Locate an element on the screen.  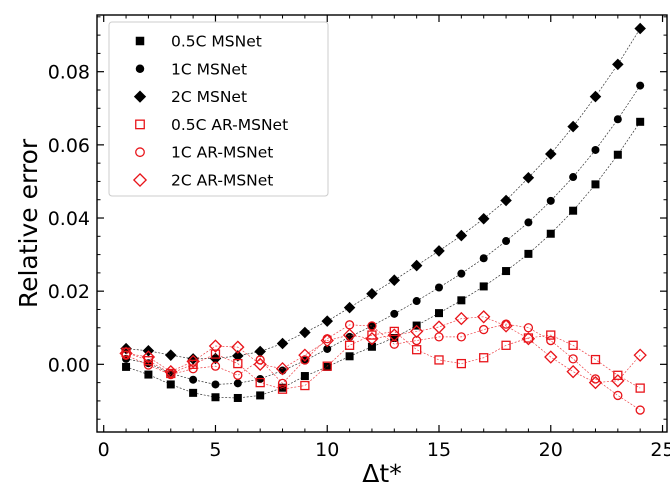
legend-entry: 0.5C MSNet is located at coordinates (198, 42).